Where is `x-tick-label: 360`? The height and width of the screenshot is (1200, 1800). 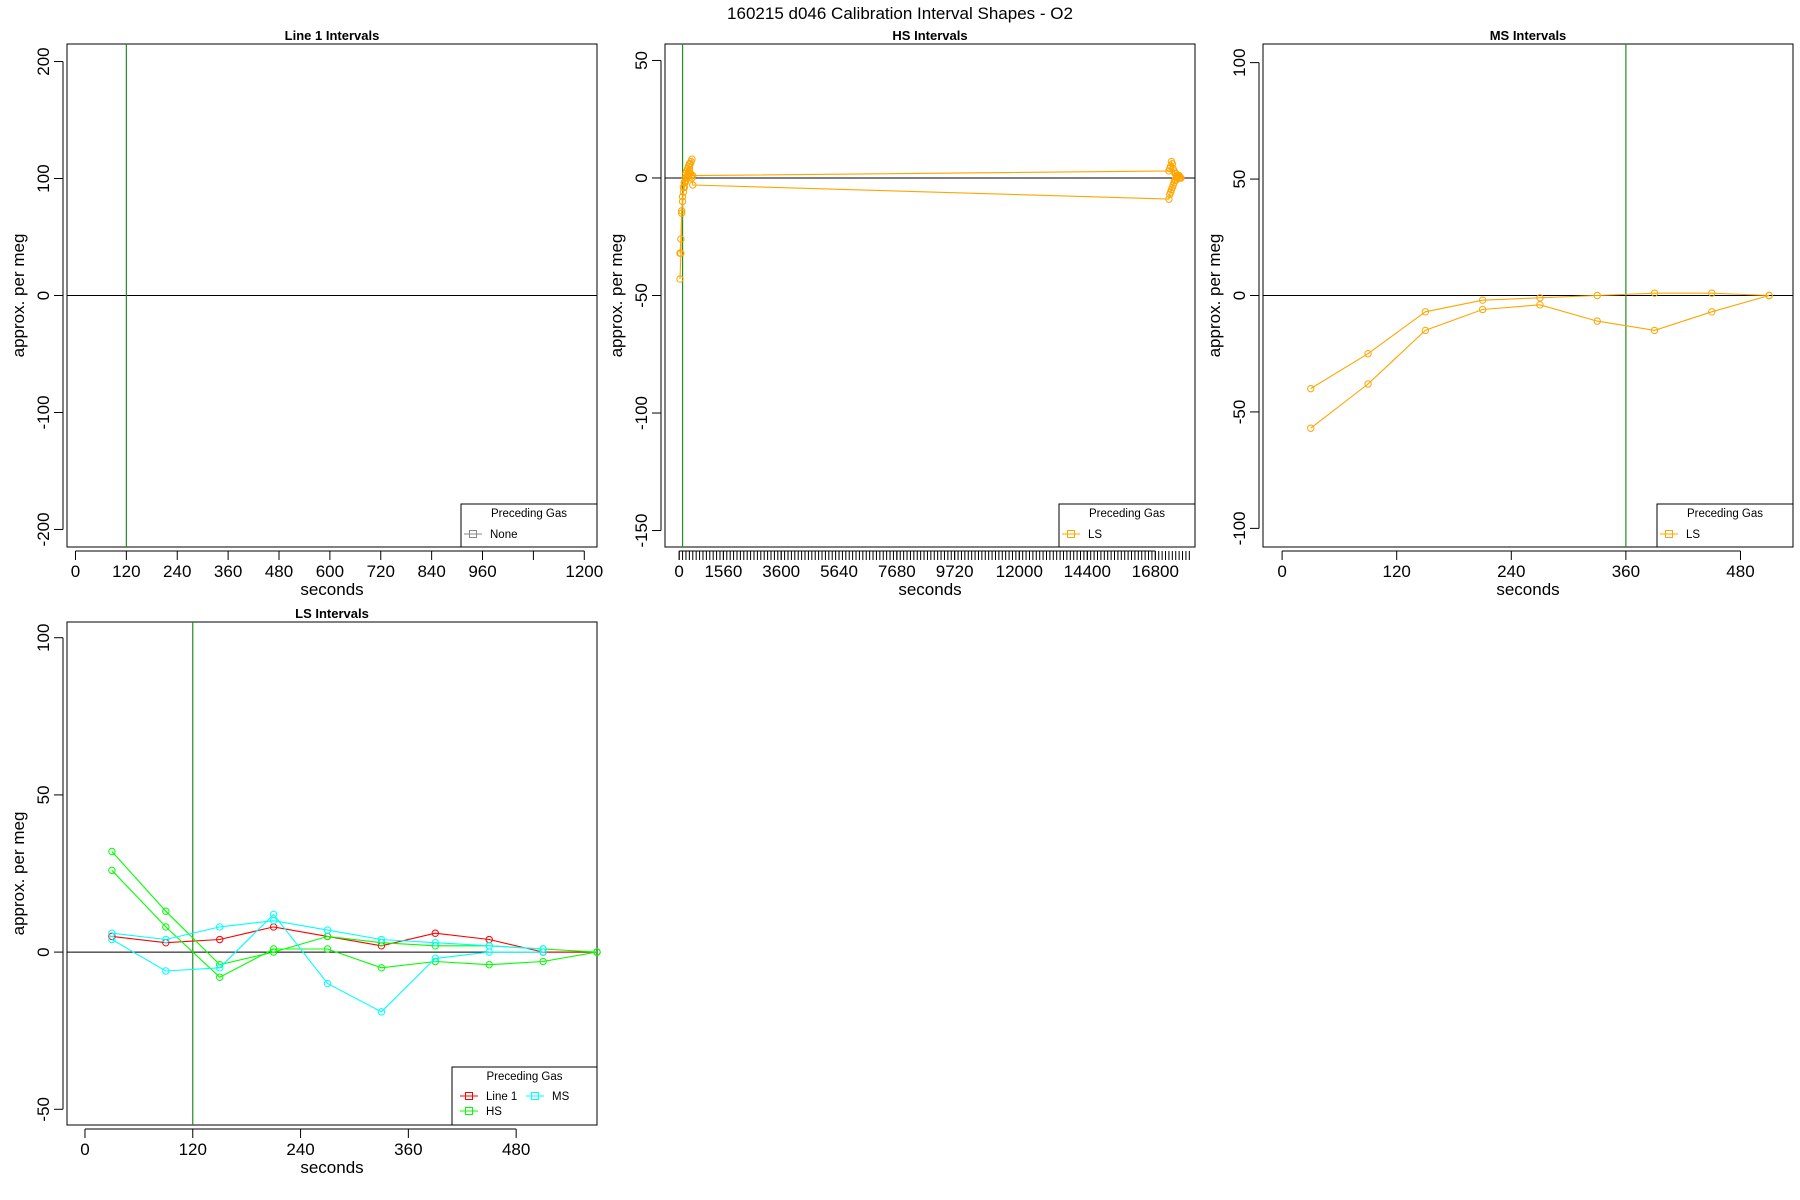
x-tick-label: 360 is located at coordinates (408, 1149).